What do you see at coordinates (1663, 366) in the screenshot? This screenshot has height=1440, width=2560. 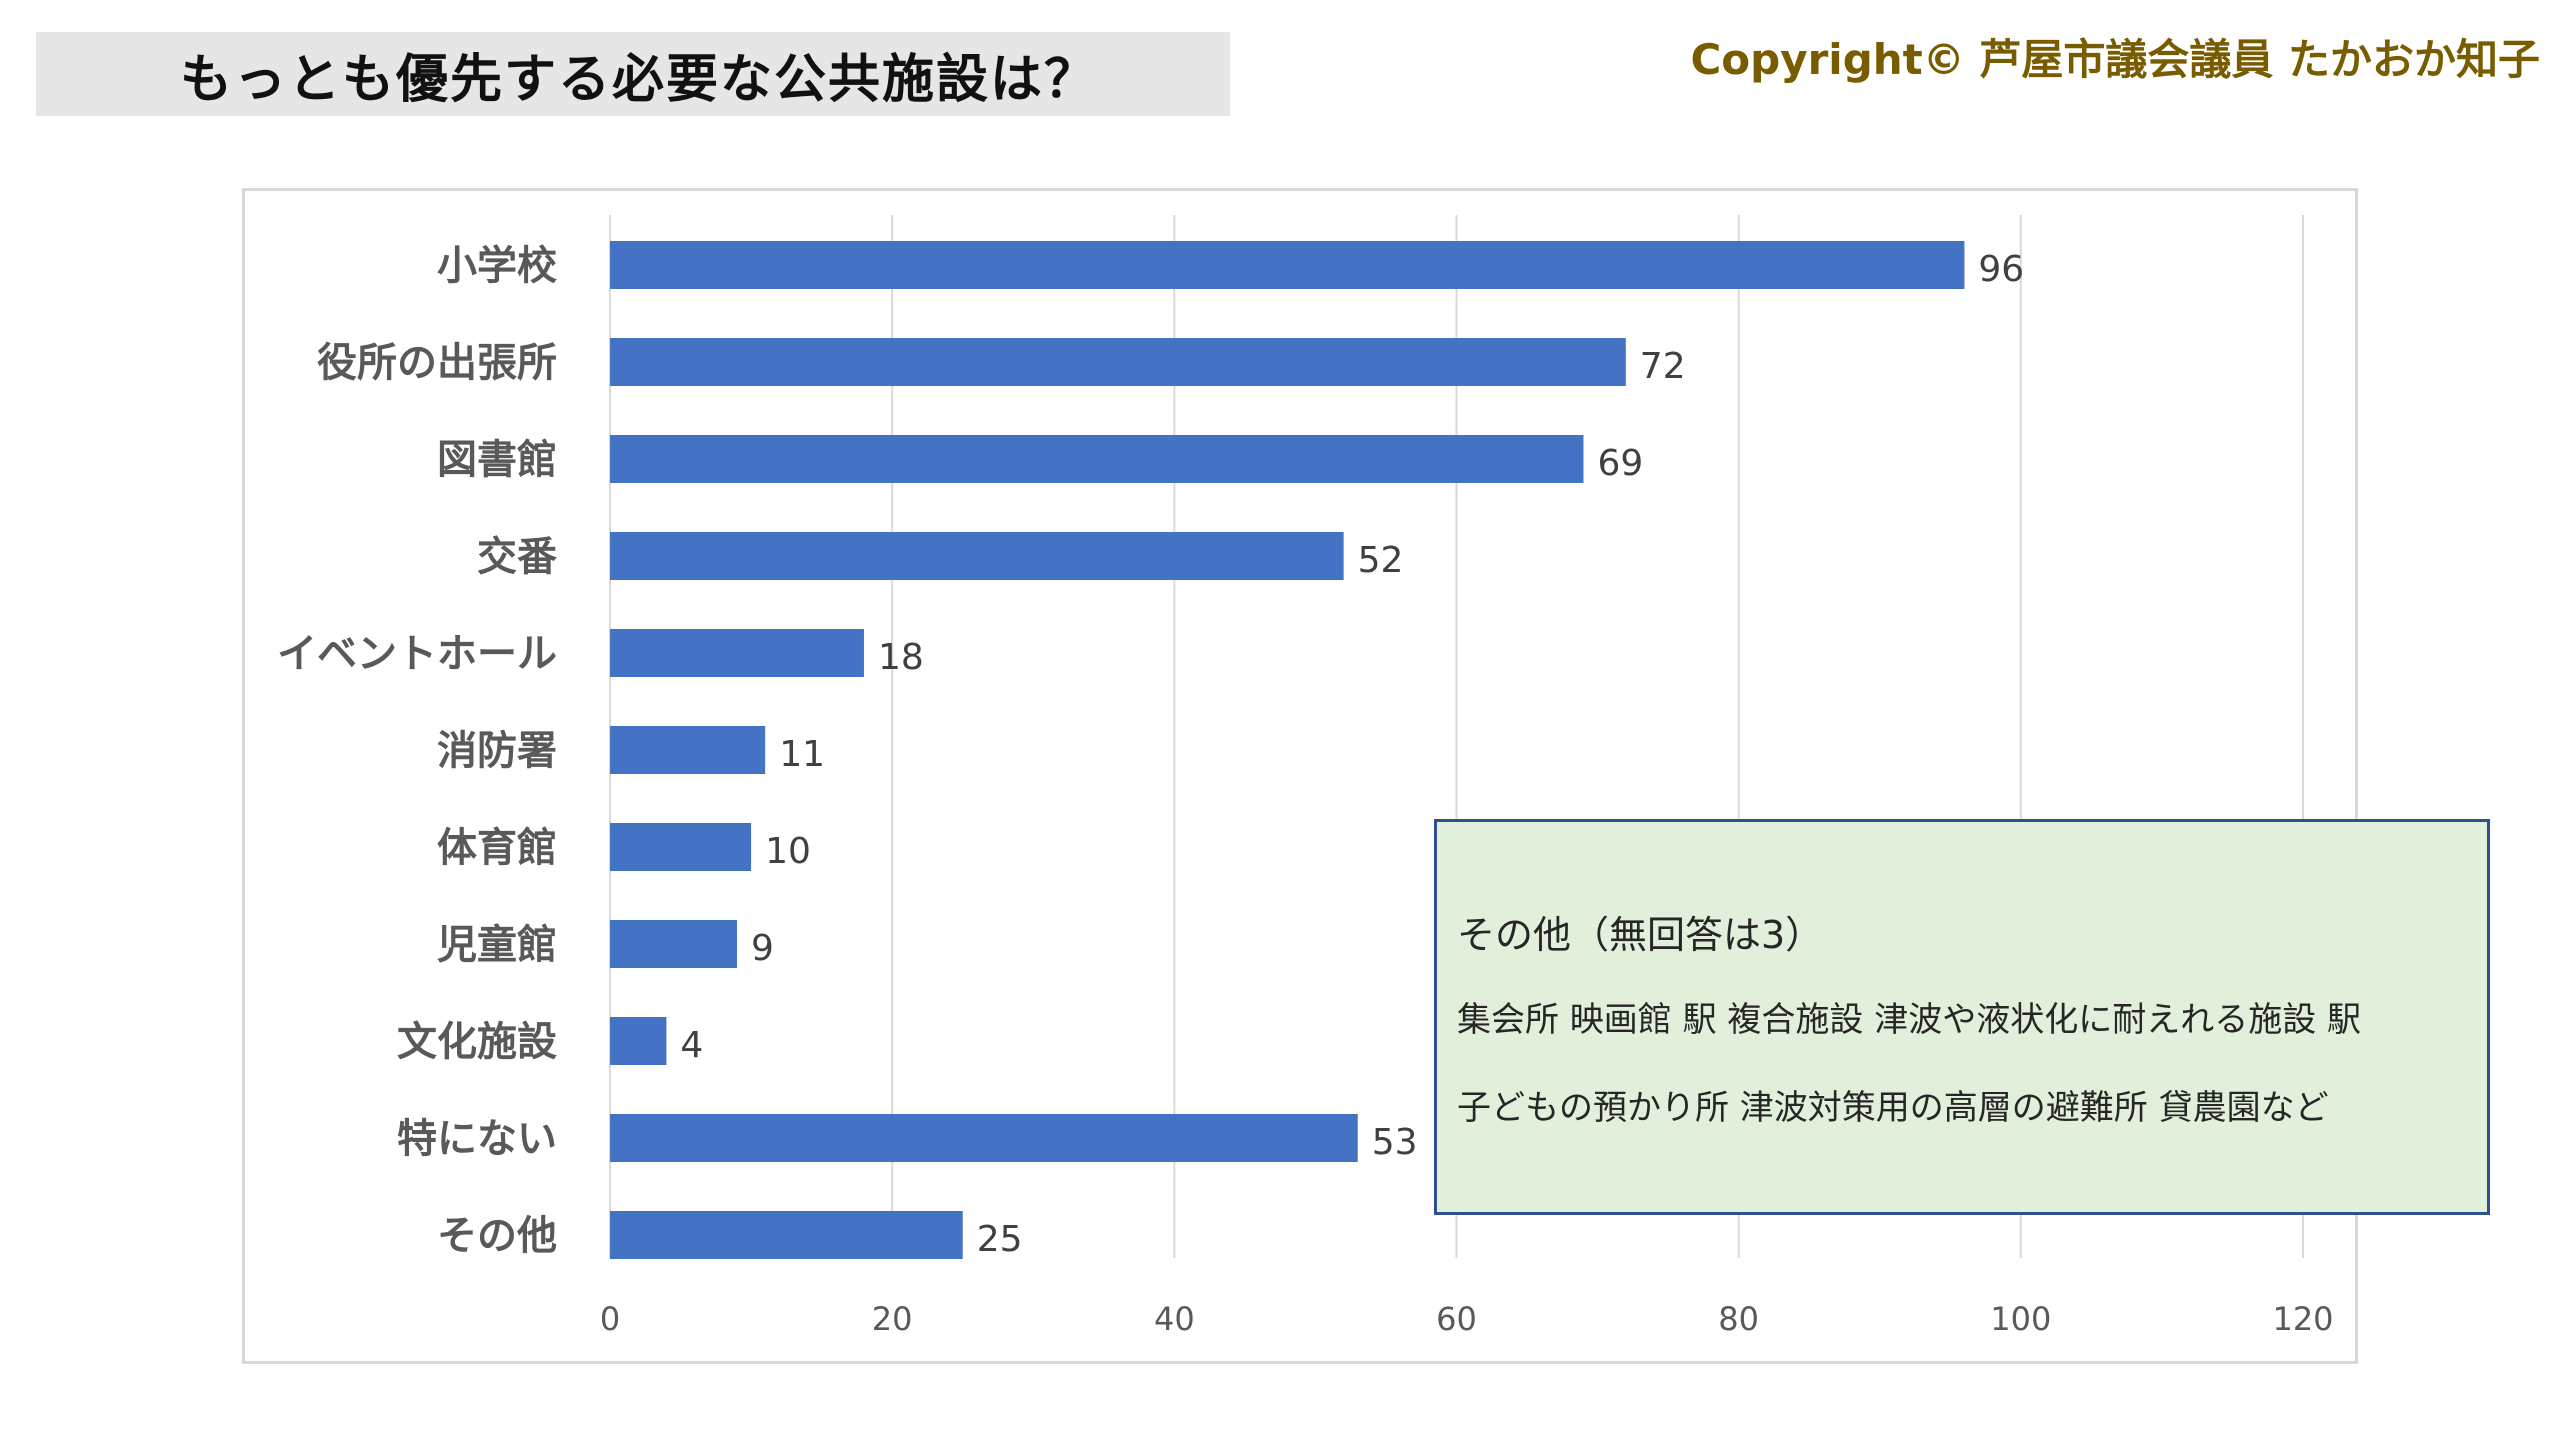 I see `data-label: 72` at bounding box center [1663, 366].